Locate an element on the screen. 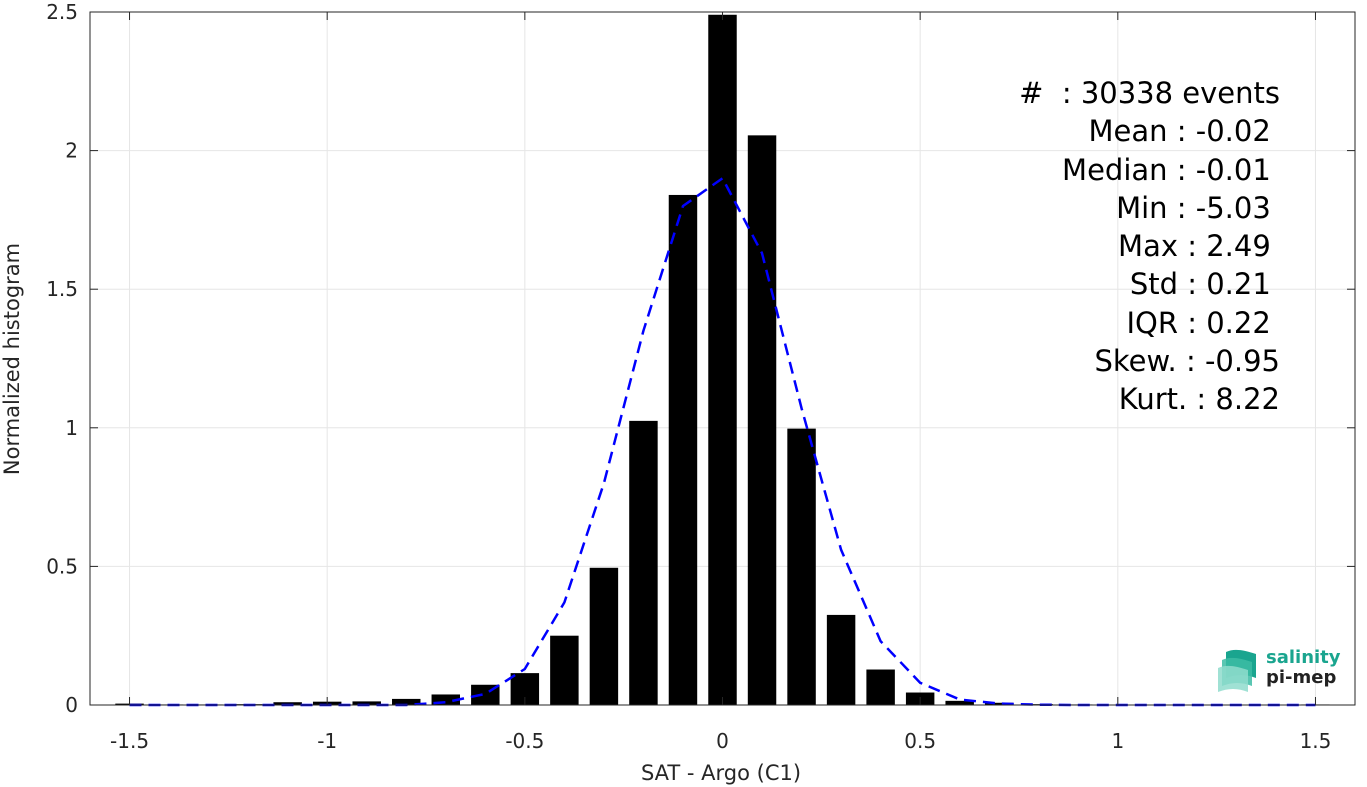  stat-mean: Mean : -0.02 is located at coordinates (1184, 131).